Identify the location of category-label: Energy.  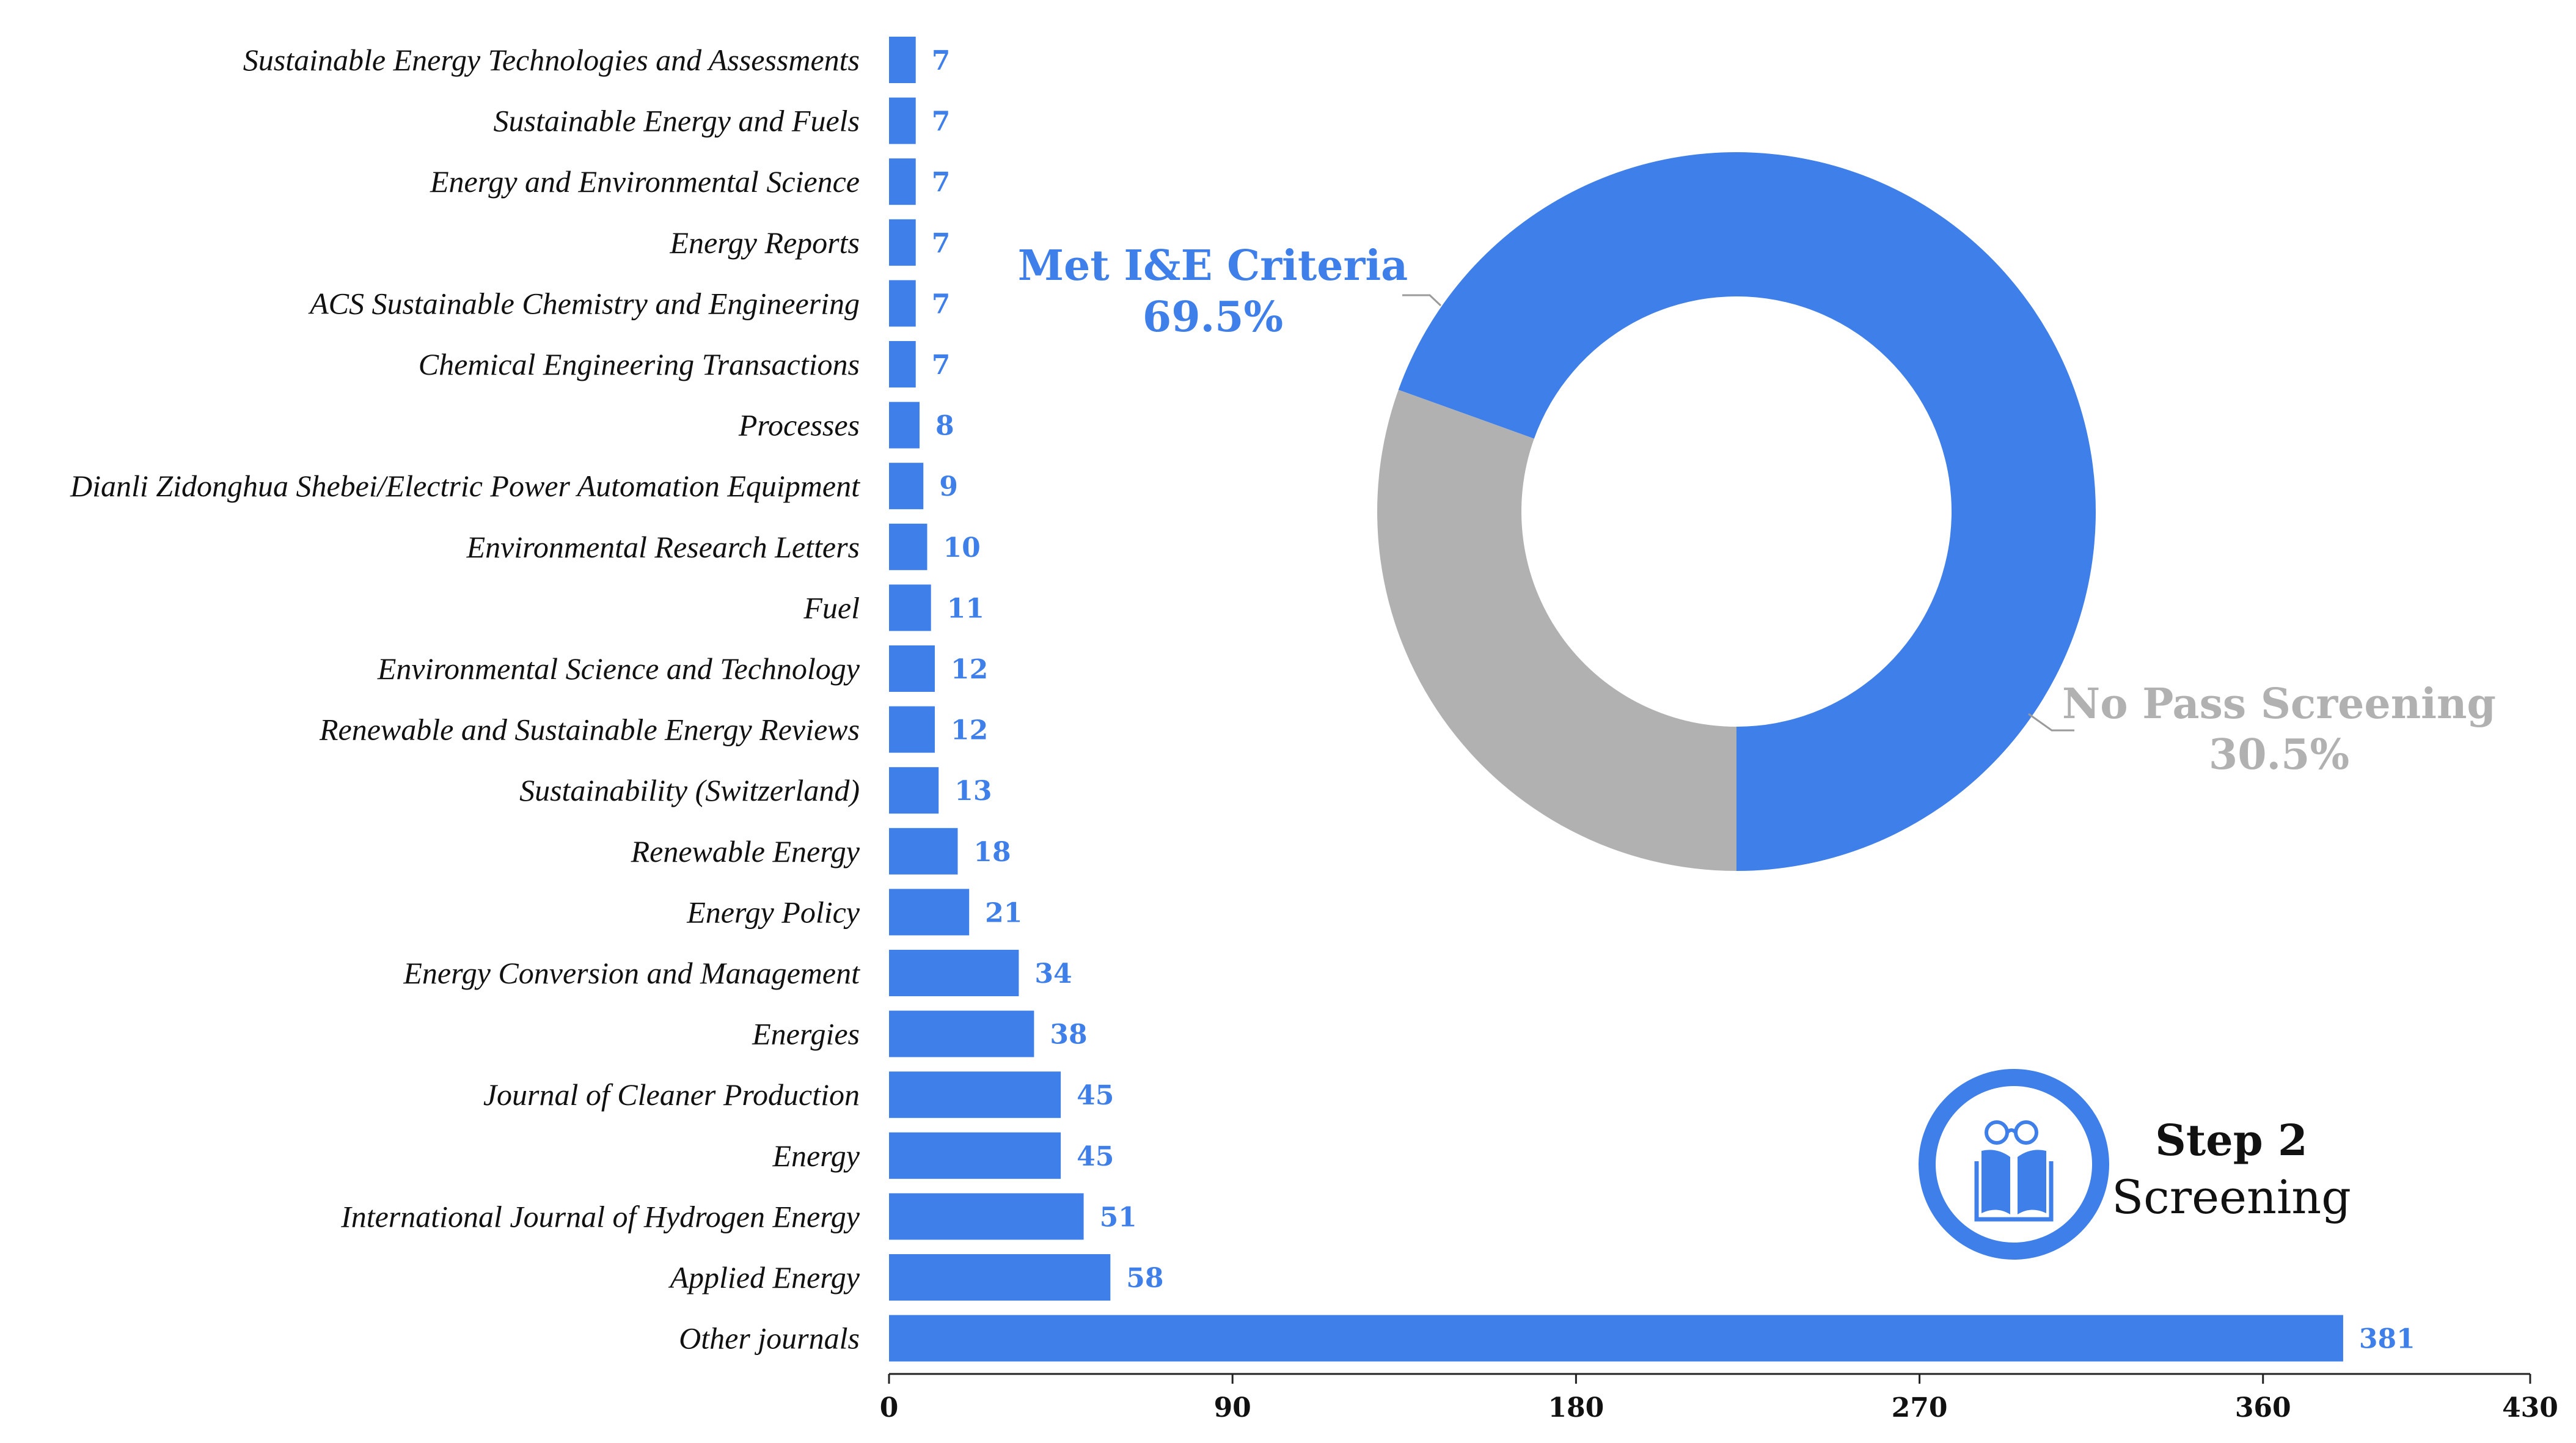
(816, 1156).